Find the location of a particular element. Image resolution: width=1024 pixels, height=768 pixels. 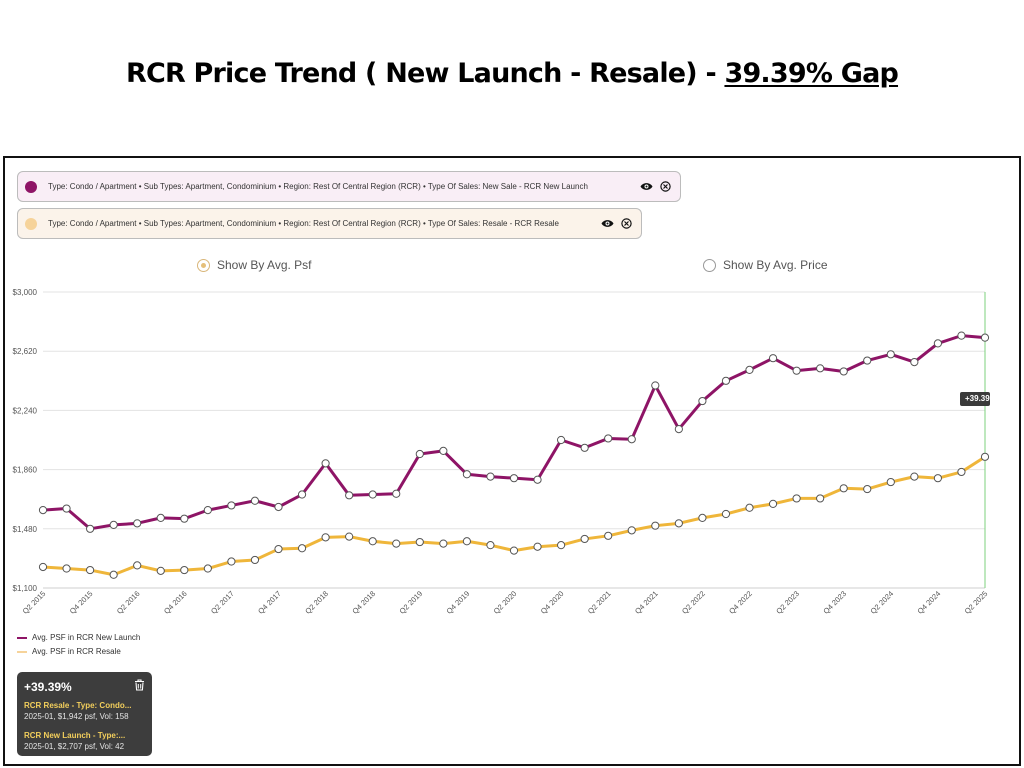

tooltip-gap-value: +39.39% is located at coordinates (48, 686).